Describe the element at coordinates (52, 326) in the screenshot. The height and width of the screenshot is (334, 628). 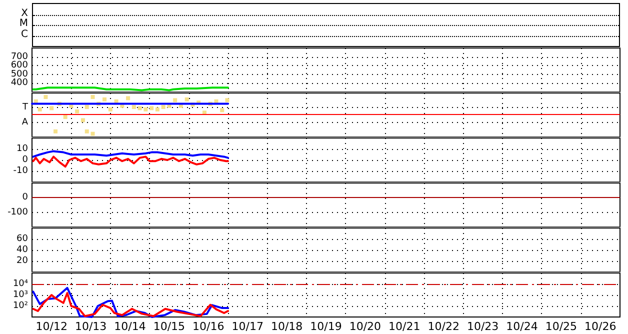
I see `x-tick-label: 10/12` at that location.